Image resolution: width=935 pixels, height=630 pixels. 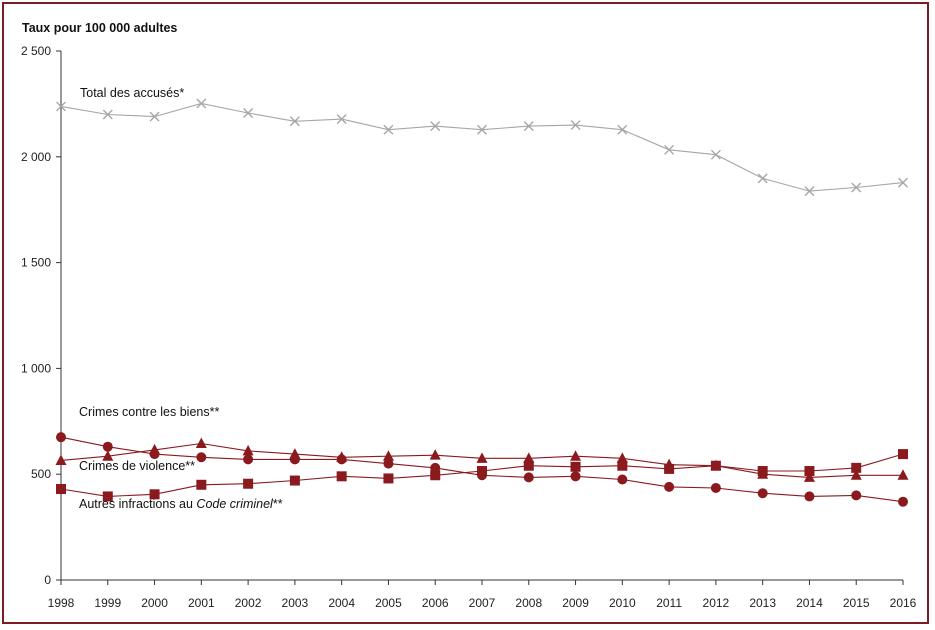 What do you see at coordinates (278, 504) in the screenshot?
I see `series-label-other-suffix: **` at bounding box center [278, 504].